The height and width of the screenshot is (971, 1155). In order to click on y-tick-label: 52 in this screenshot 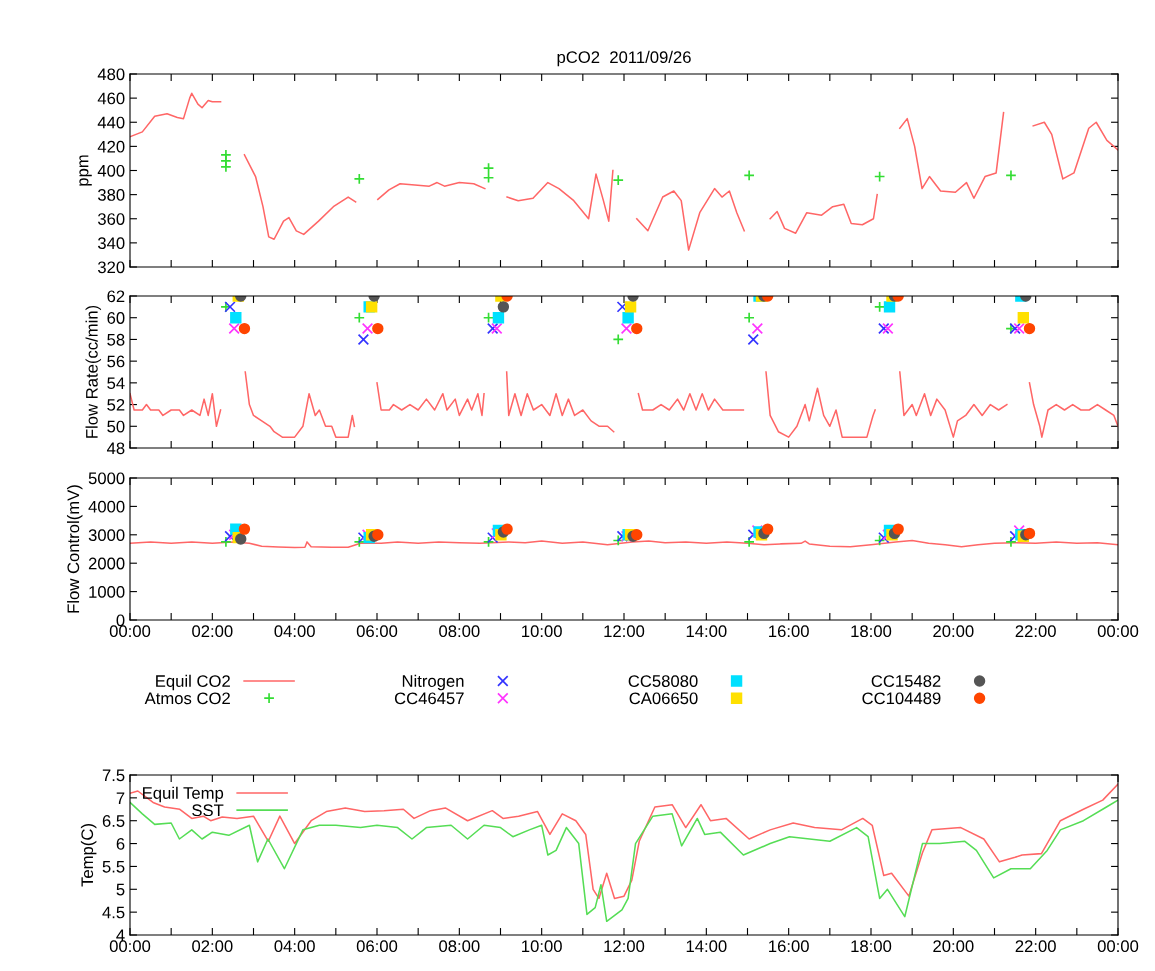, I will do `click(116, 404)`.